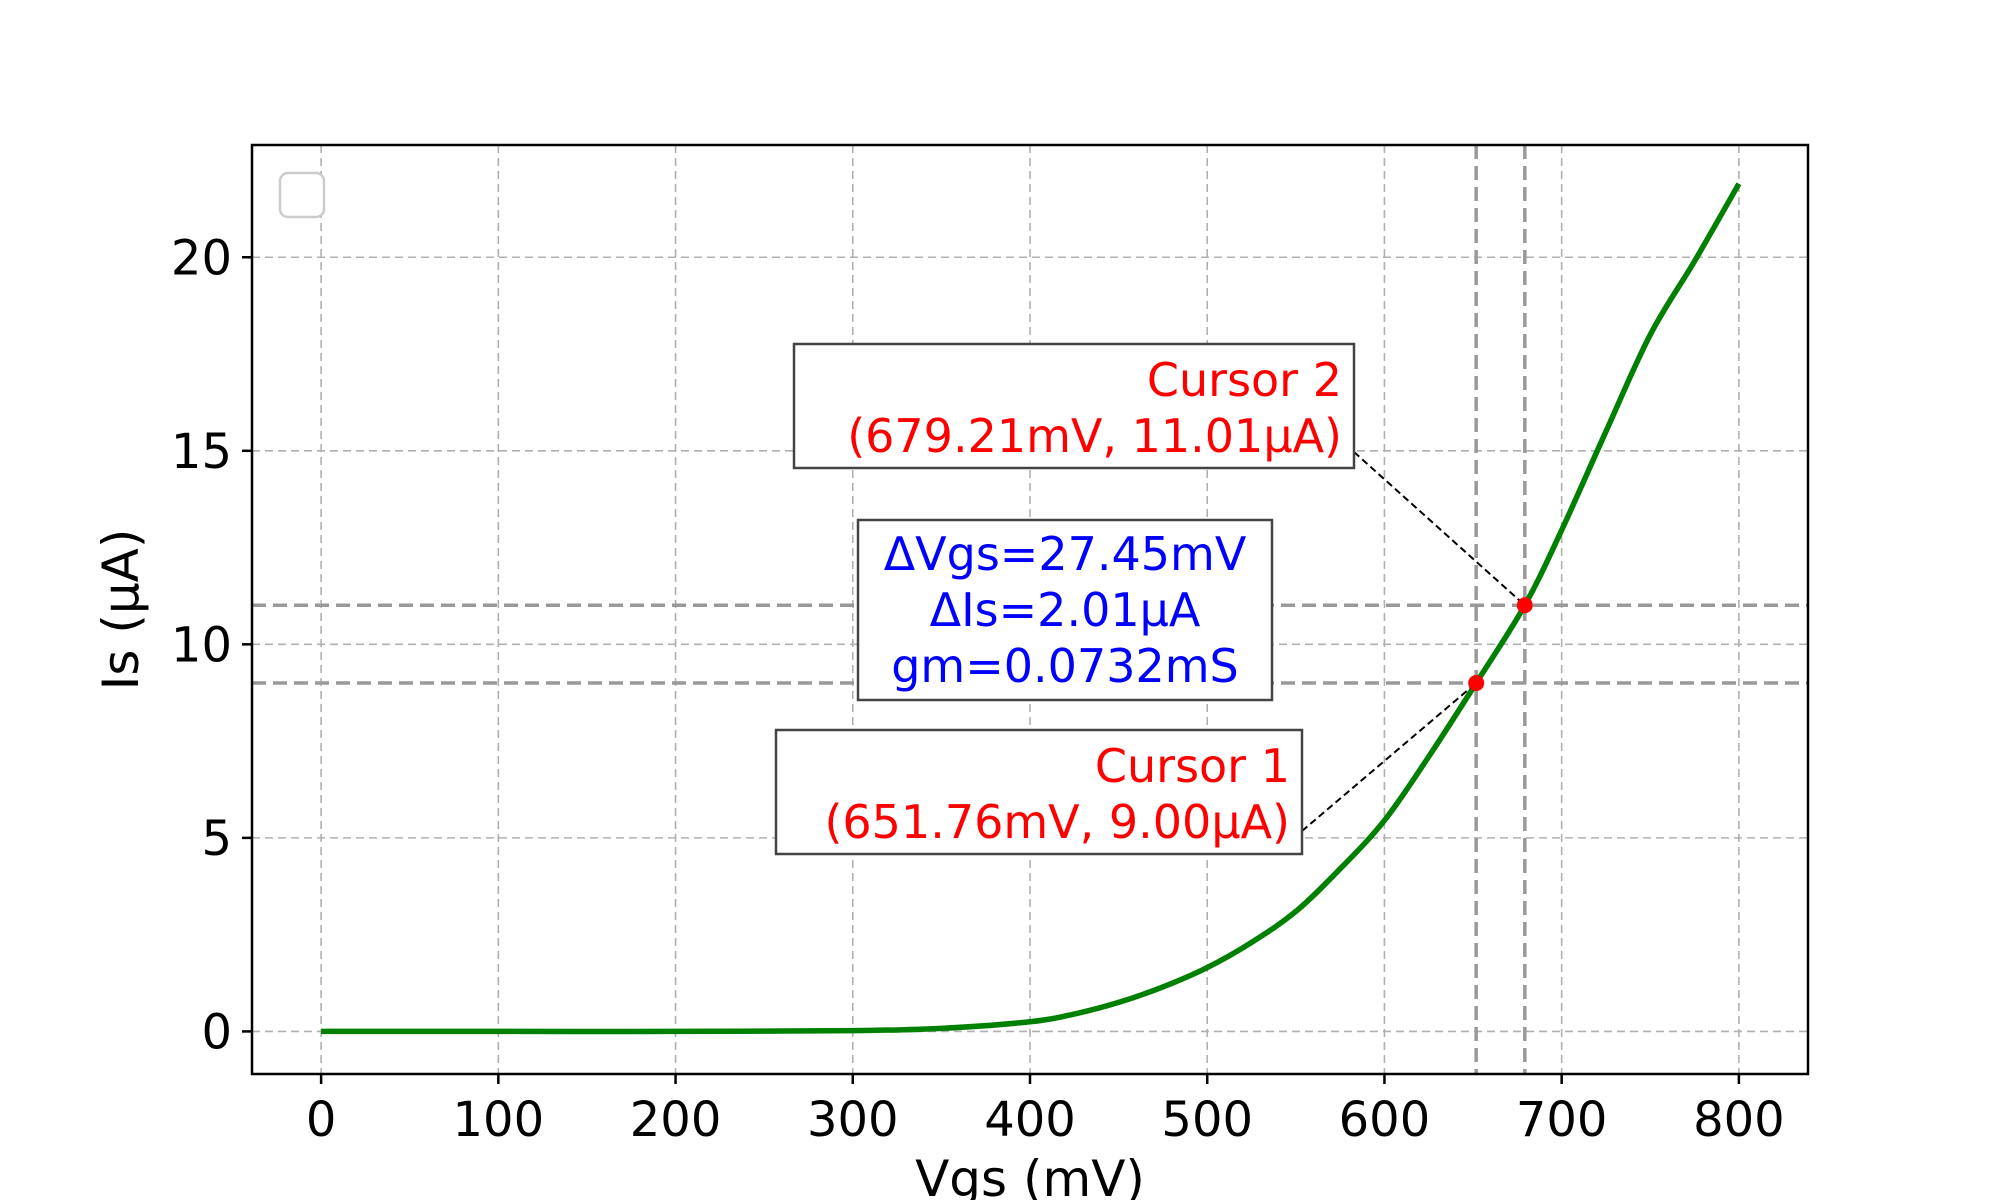 This screenshot has width=2000, height=1200. What do you see at coordinates (1030, 1120) in the screenshot?
I see `x-tick-label: 400` at bounding box center [1030, 1120].